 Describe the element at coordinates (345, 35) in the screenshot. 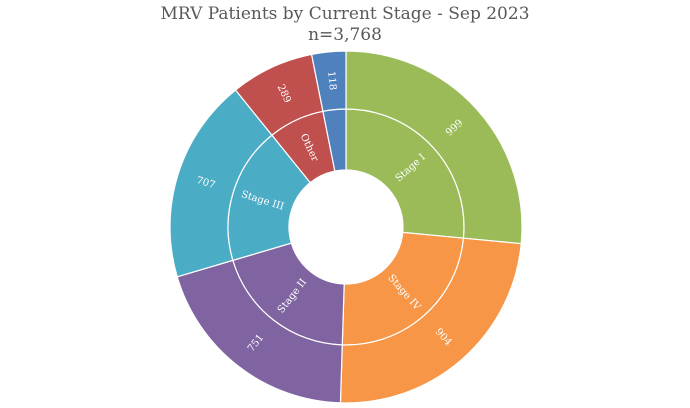

I see `chart-subtitle: n=3,768` at that location.